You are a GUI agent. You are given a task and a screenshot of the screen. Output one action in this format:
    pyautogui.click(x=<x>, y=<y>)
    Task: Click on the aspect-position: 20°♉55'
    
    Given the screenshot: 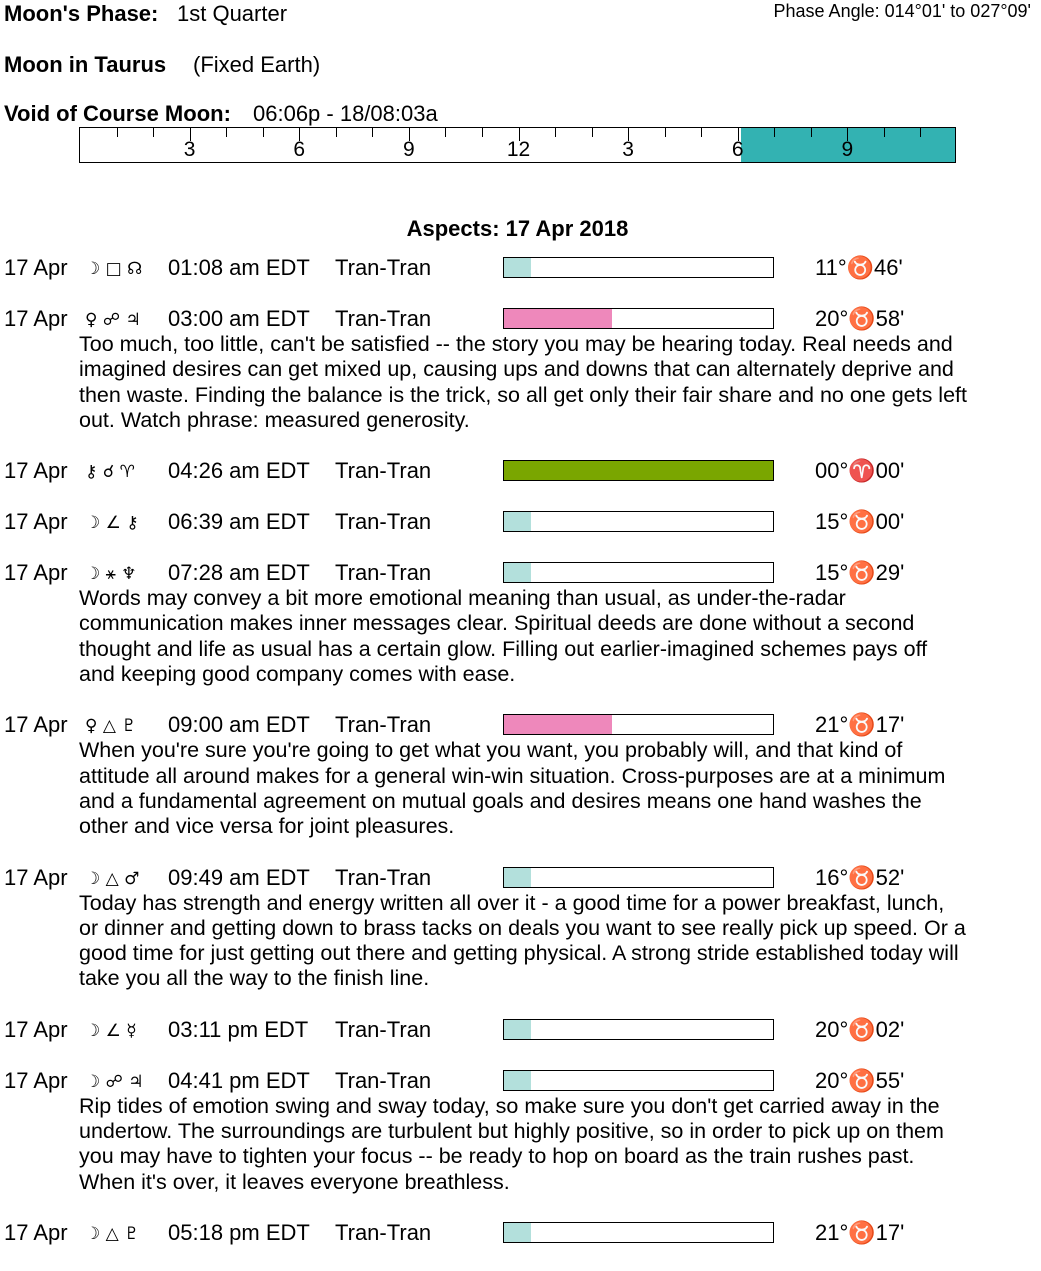 What is the action you would take?
    pyautogui.click(x=860, y=1080)
    